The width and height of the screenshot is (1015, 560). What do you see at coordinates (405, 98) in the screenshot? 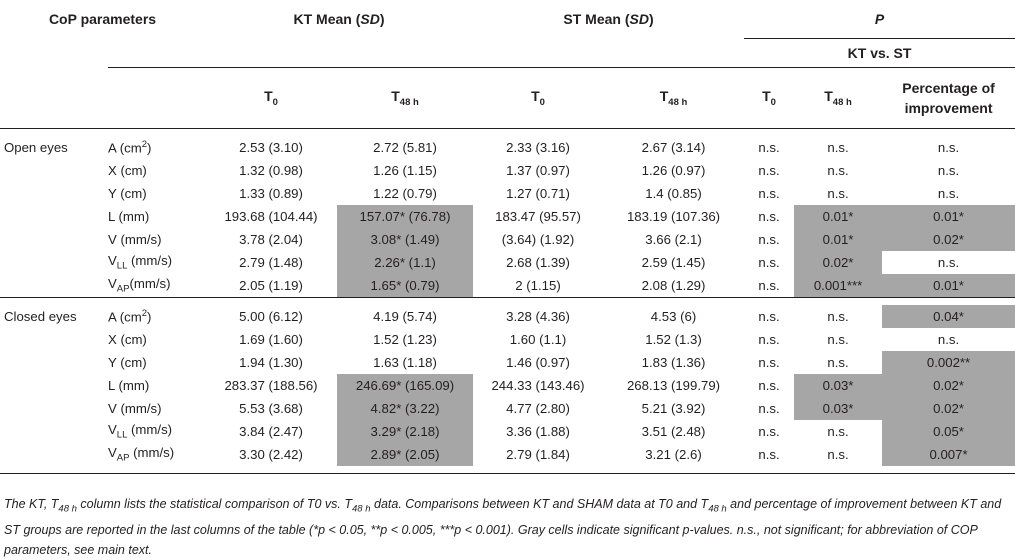
I see `header-kt-t48: T48 h` at bounding box center [405, 98].